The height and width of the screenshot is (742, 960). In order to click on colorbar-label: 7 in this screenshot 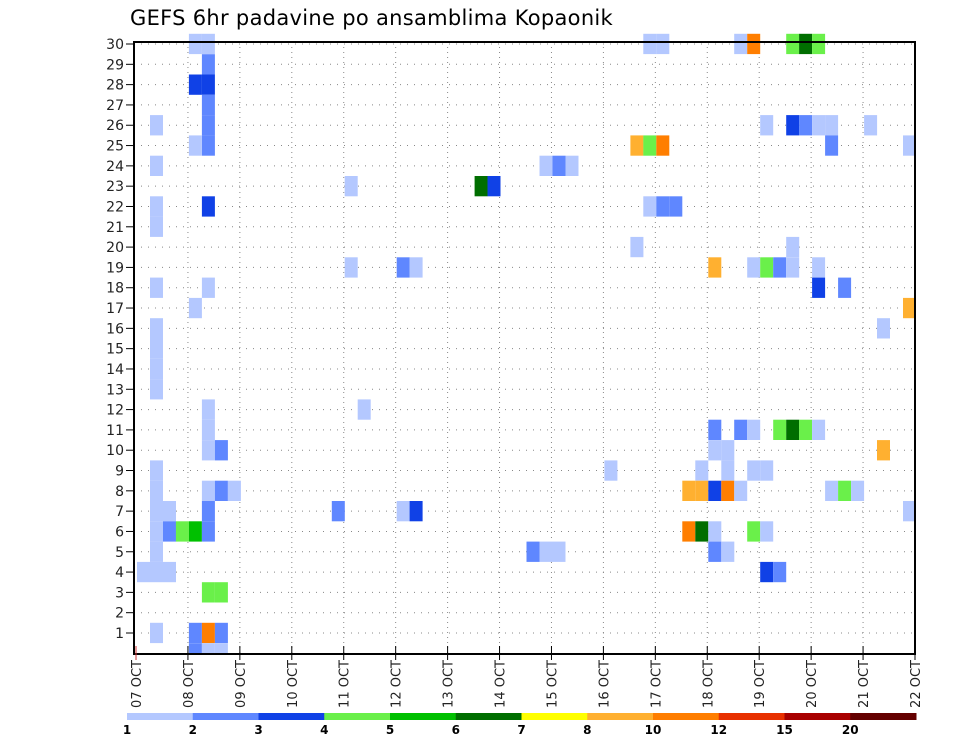, I will do `click(521, 730)`.